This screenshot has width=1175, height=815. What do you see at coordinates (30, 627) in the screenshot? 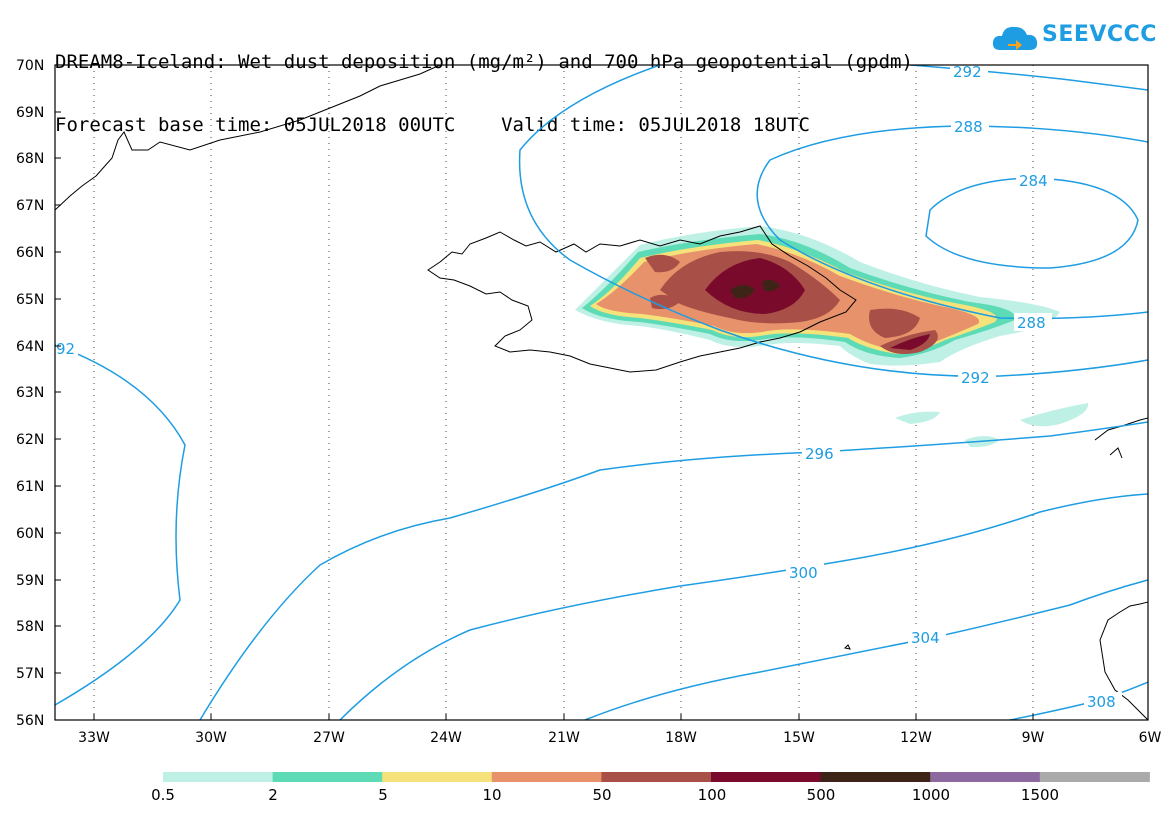
I see `lat-label: 58N` at bounding box center [30, 627].